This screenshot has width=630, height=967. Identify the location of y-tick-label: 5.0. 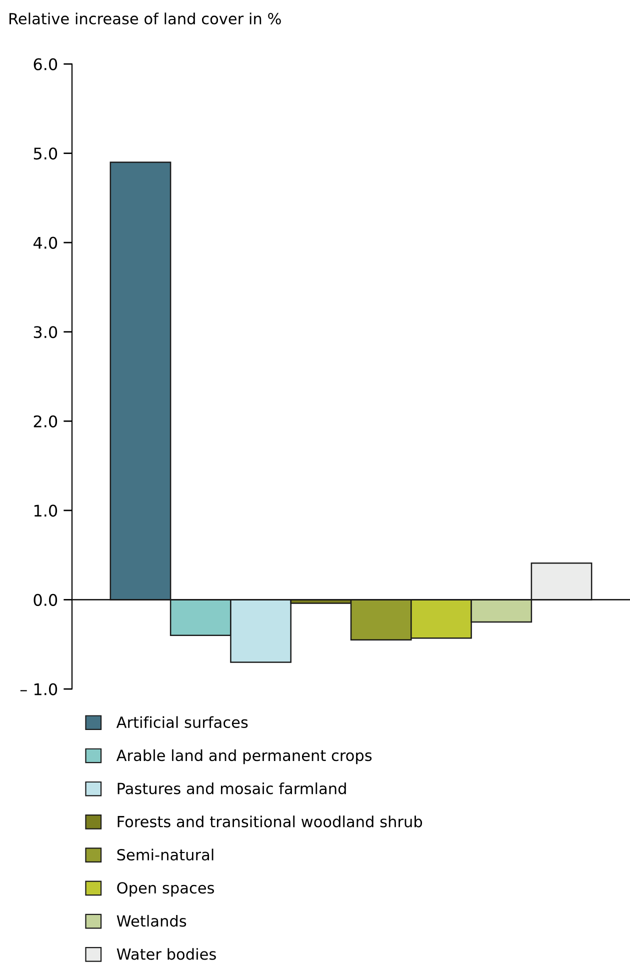
(46, 154).